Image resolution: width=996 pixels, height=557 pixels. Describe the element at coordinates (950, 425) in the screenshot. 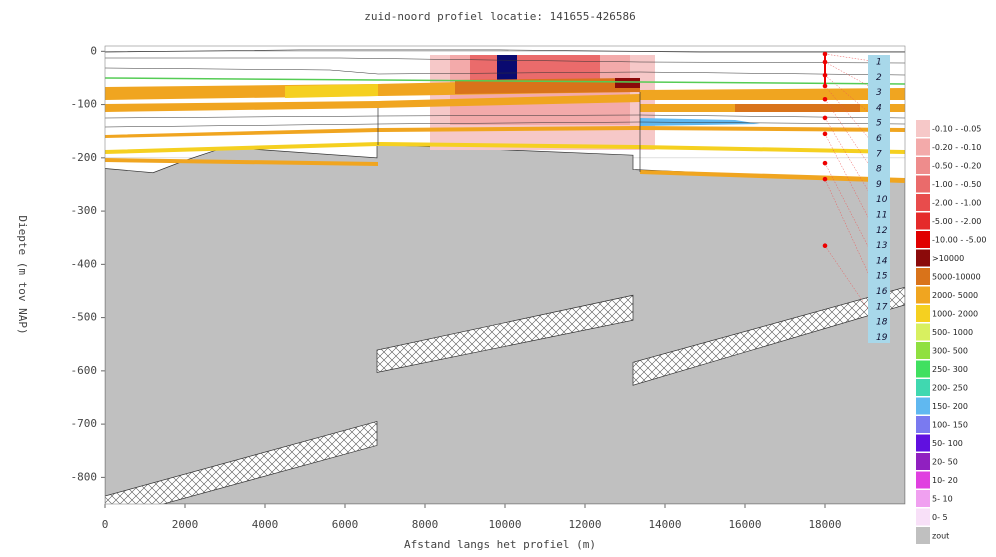

I see `legend-label: 100- 150` at that location.